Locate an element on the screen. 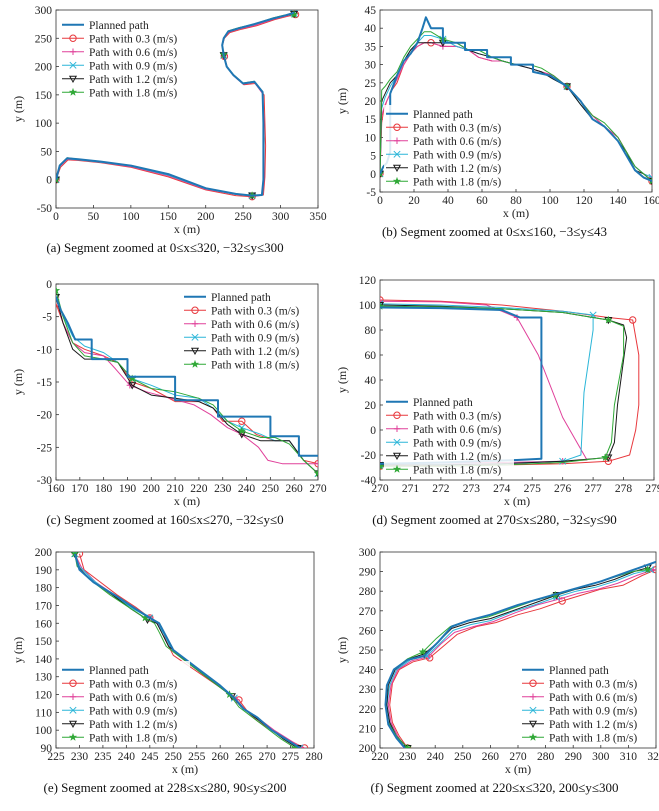 The height and width of the screenshot is (811, 659). y-tick-label: -10 is located at coordinates (45, 350).